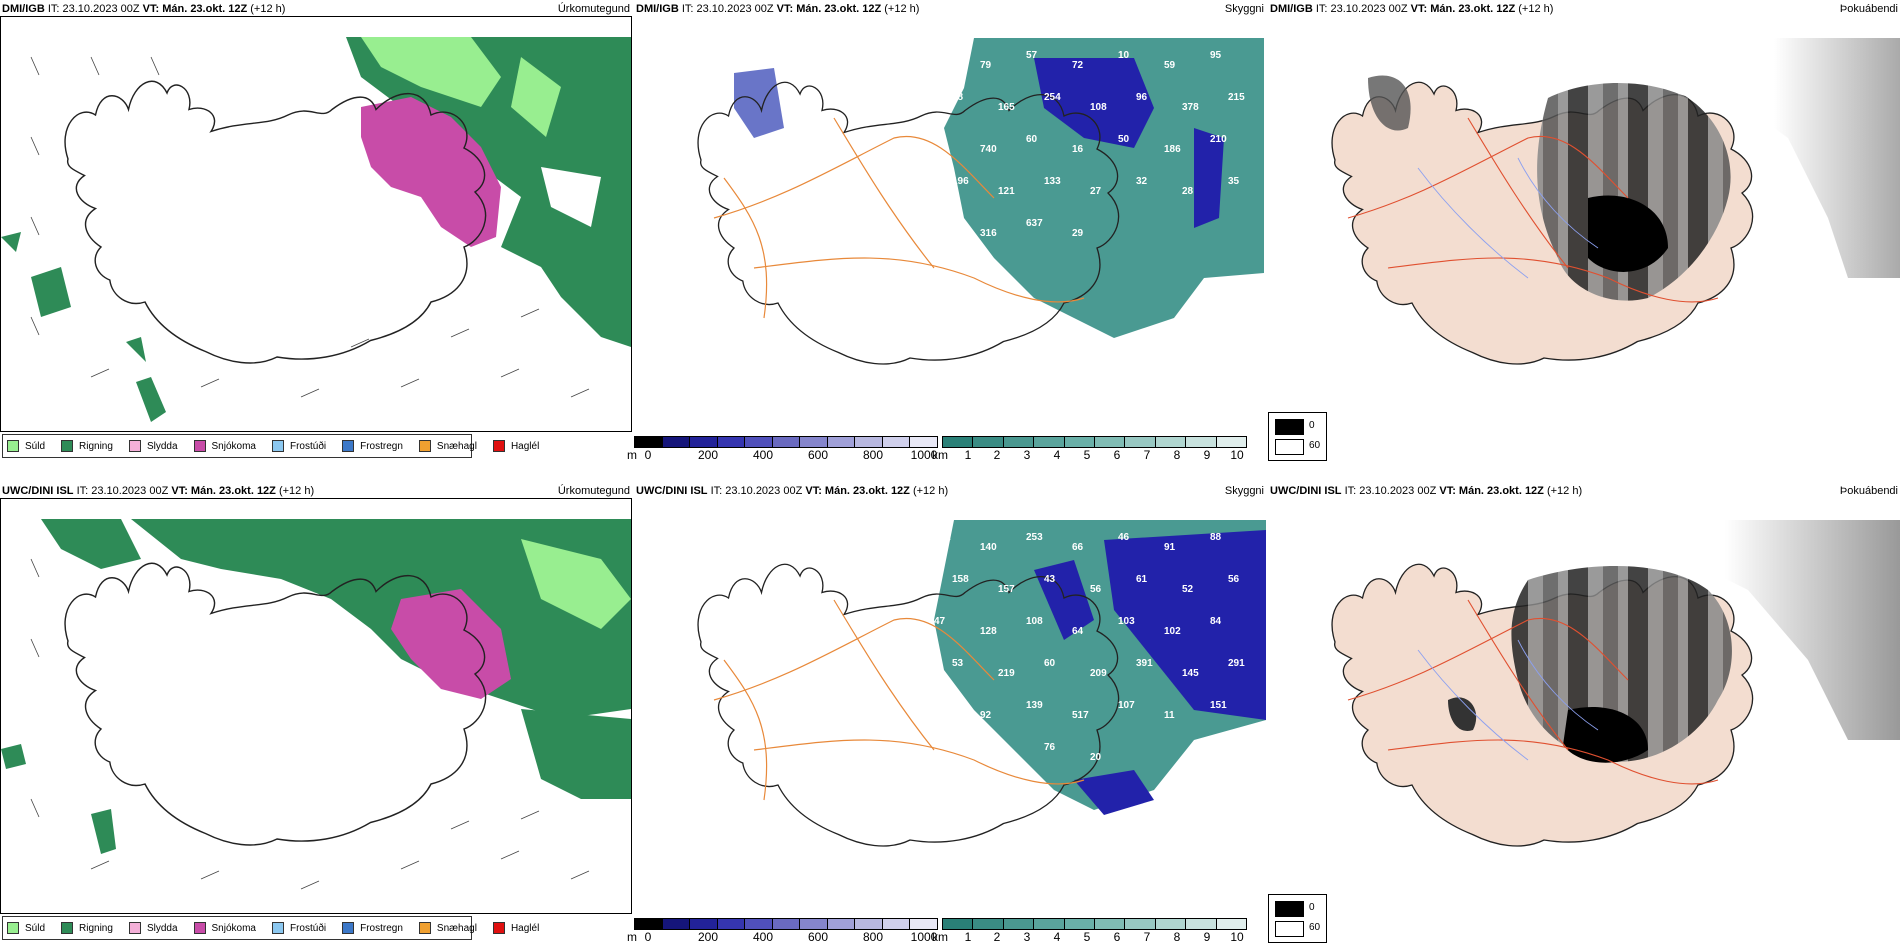 This screenshot has width=1900, height=950. I want to click on legend-item: Slydda, so click(153, 928).